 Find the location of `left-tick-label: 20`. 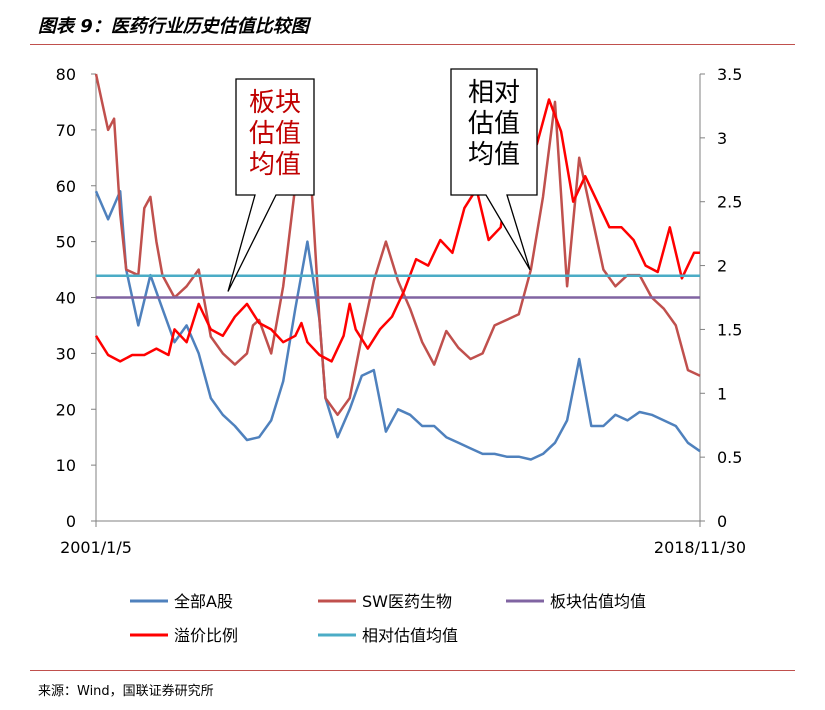

left-tick-label: 20 is located at coordinates (66, 409).